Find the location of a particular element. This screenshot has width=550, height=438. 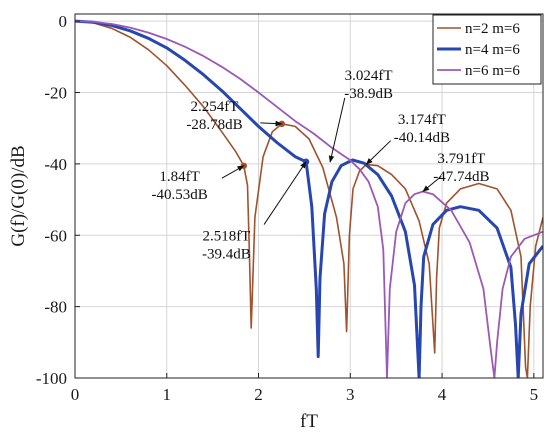

annotation-label: 2.518fT is located at coordinates (226, 237).